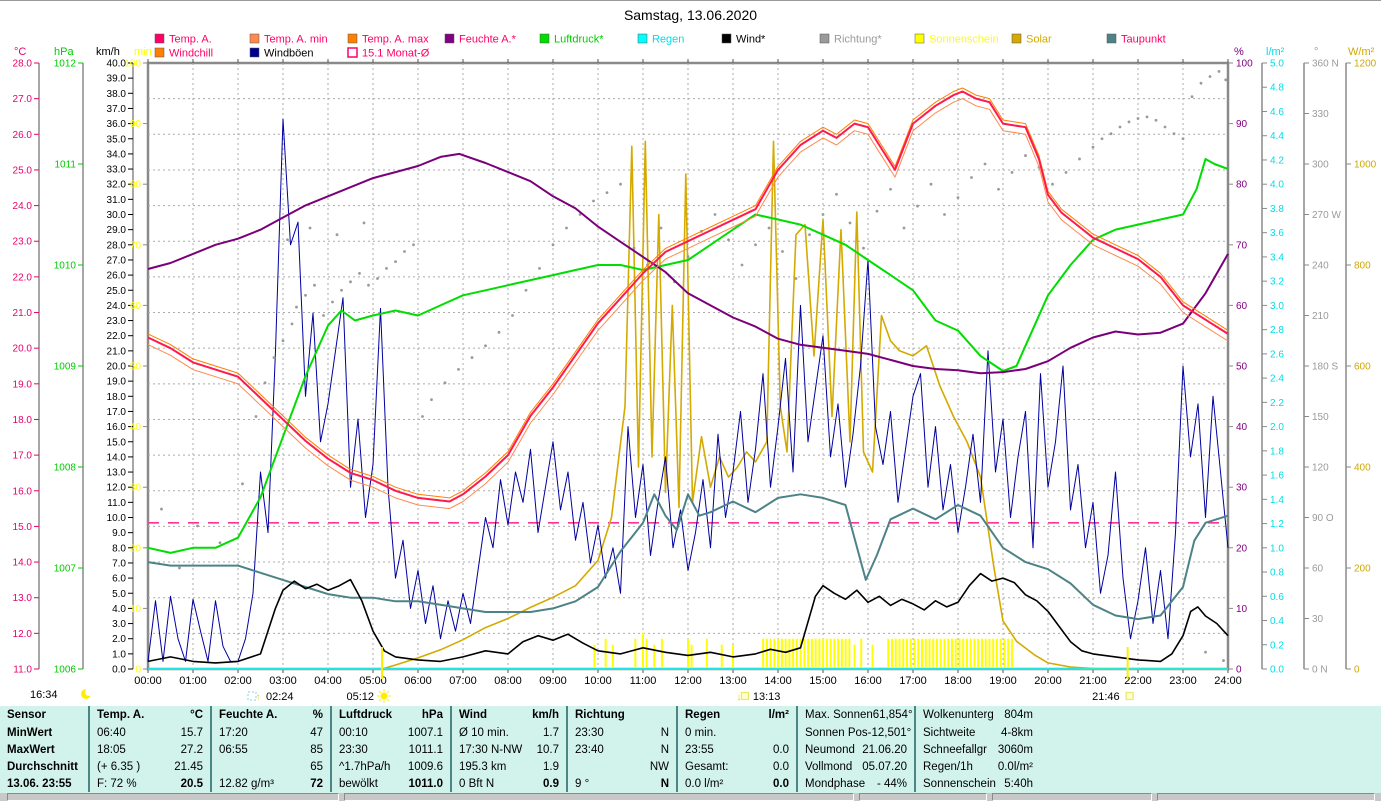  I want to click on table-cell: 65, so click(270, 766).